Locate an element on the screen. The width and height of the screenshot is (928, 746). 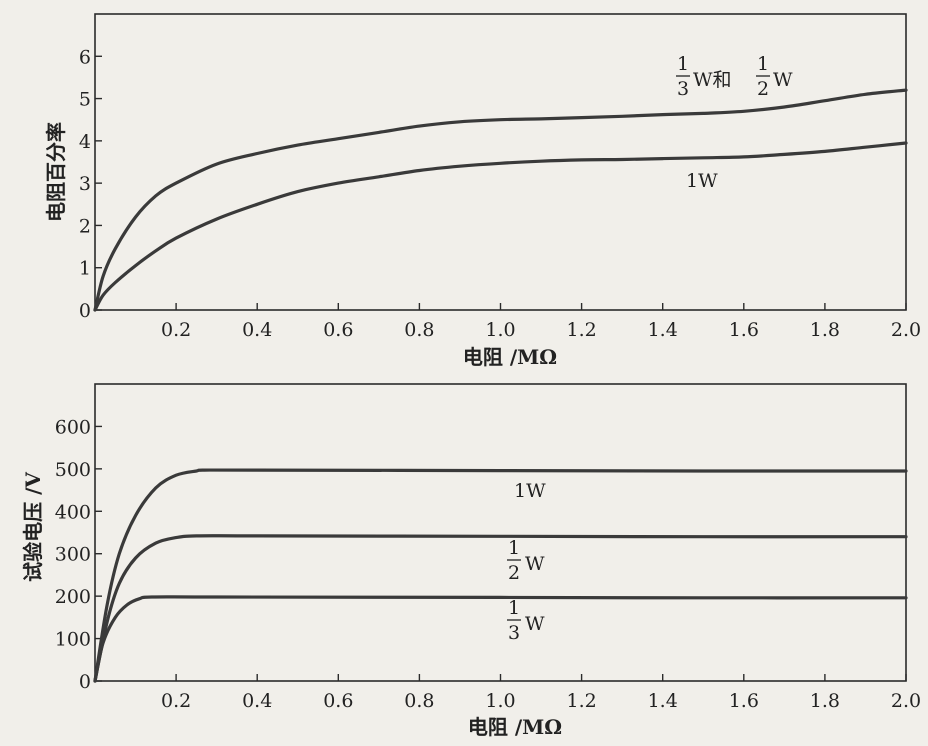
label-numerator-1: 1 is located at coordinates (683, 64).